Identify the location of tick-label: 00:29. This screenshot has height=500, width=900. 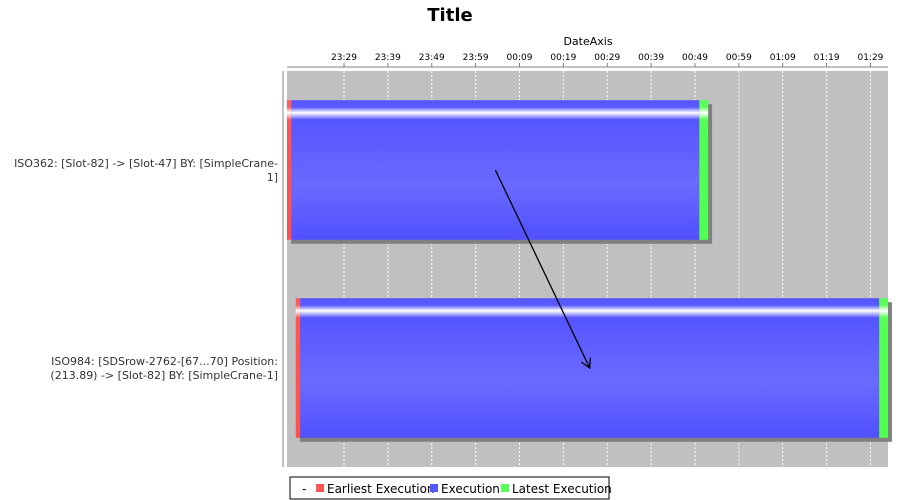
(607, 58).